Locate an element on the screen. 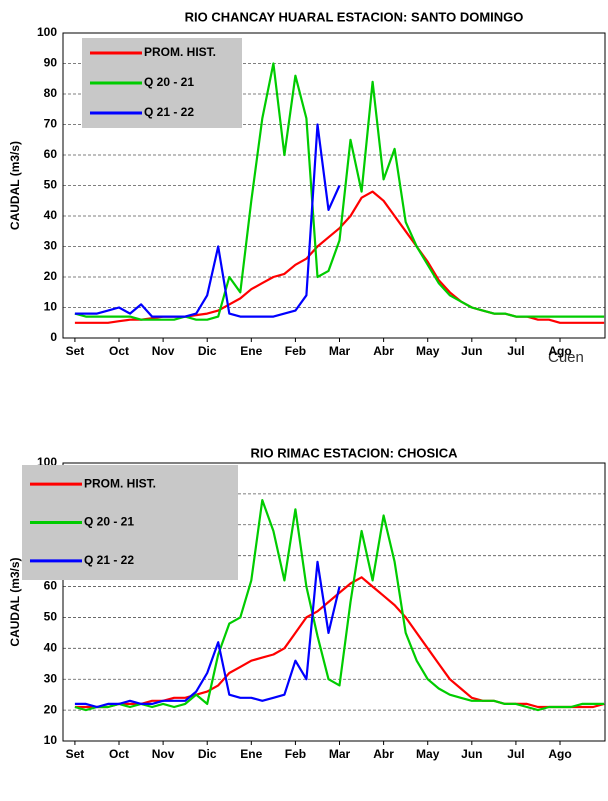 This screenshot has height=801, width=608. y-tick-label: 80 is located at coordinates (51, 93).